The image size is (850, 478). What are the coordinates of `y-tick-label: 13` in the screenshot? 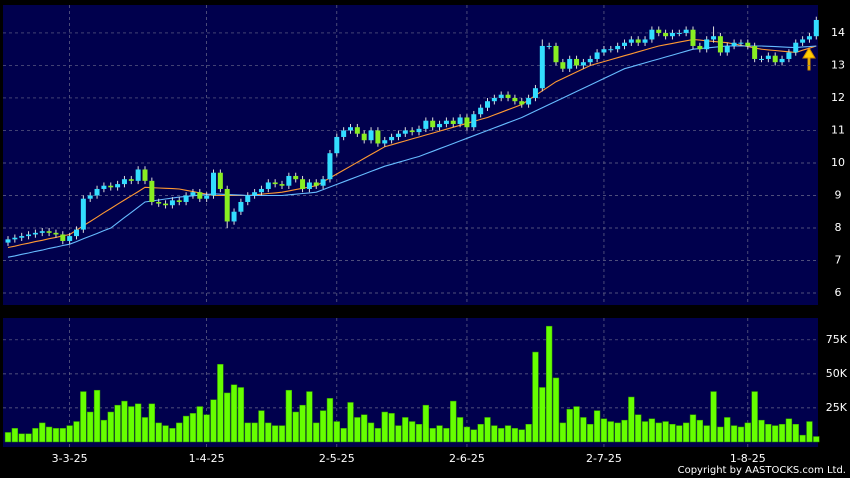 It's located at (838, 64).